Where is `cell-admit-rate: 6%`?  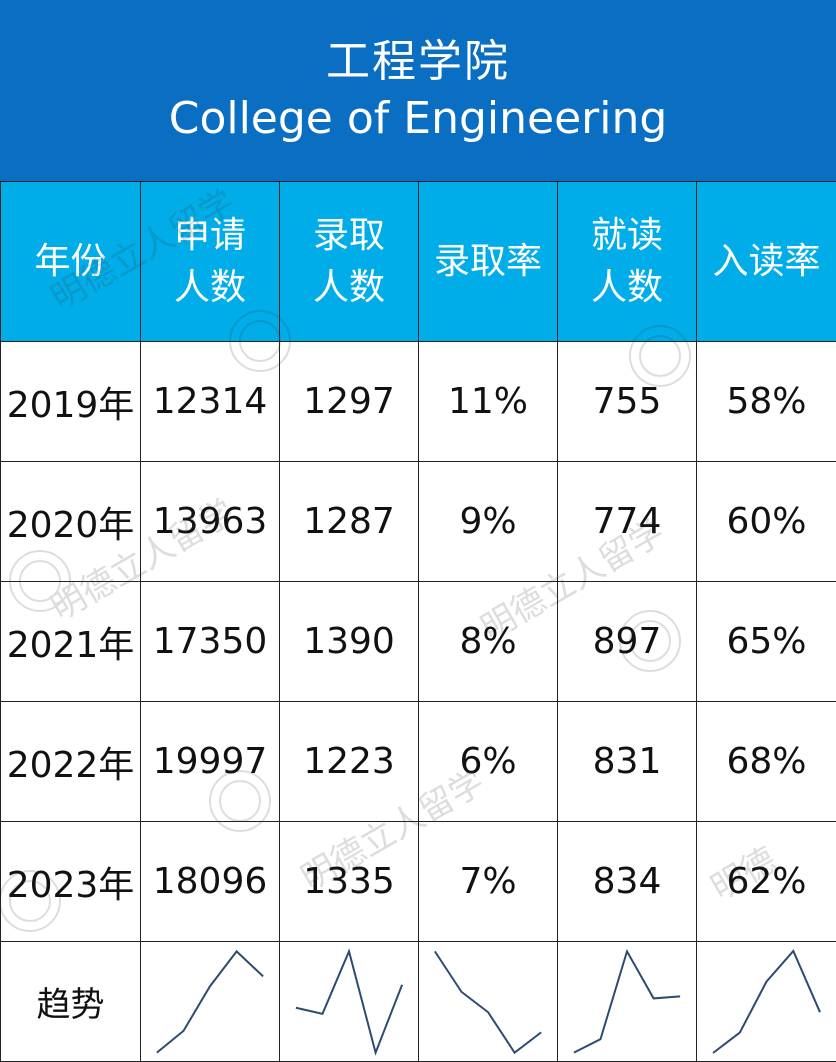 cell-admit-rate: 6% is located at coordinates (488, 761).